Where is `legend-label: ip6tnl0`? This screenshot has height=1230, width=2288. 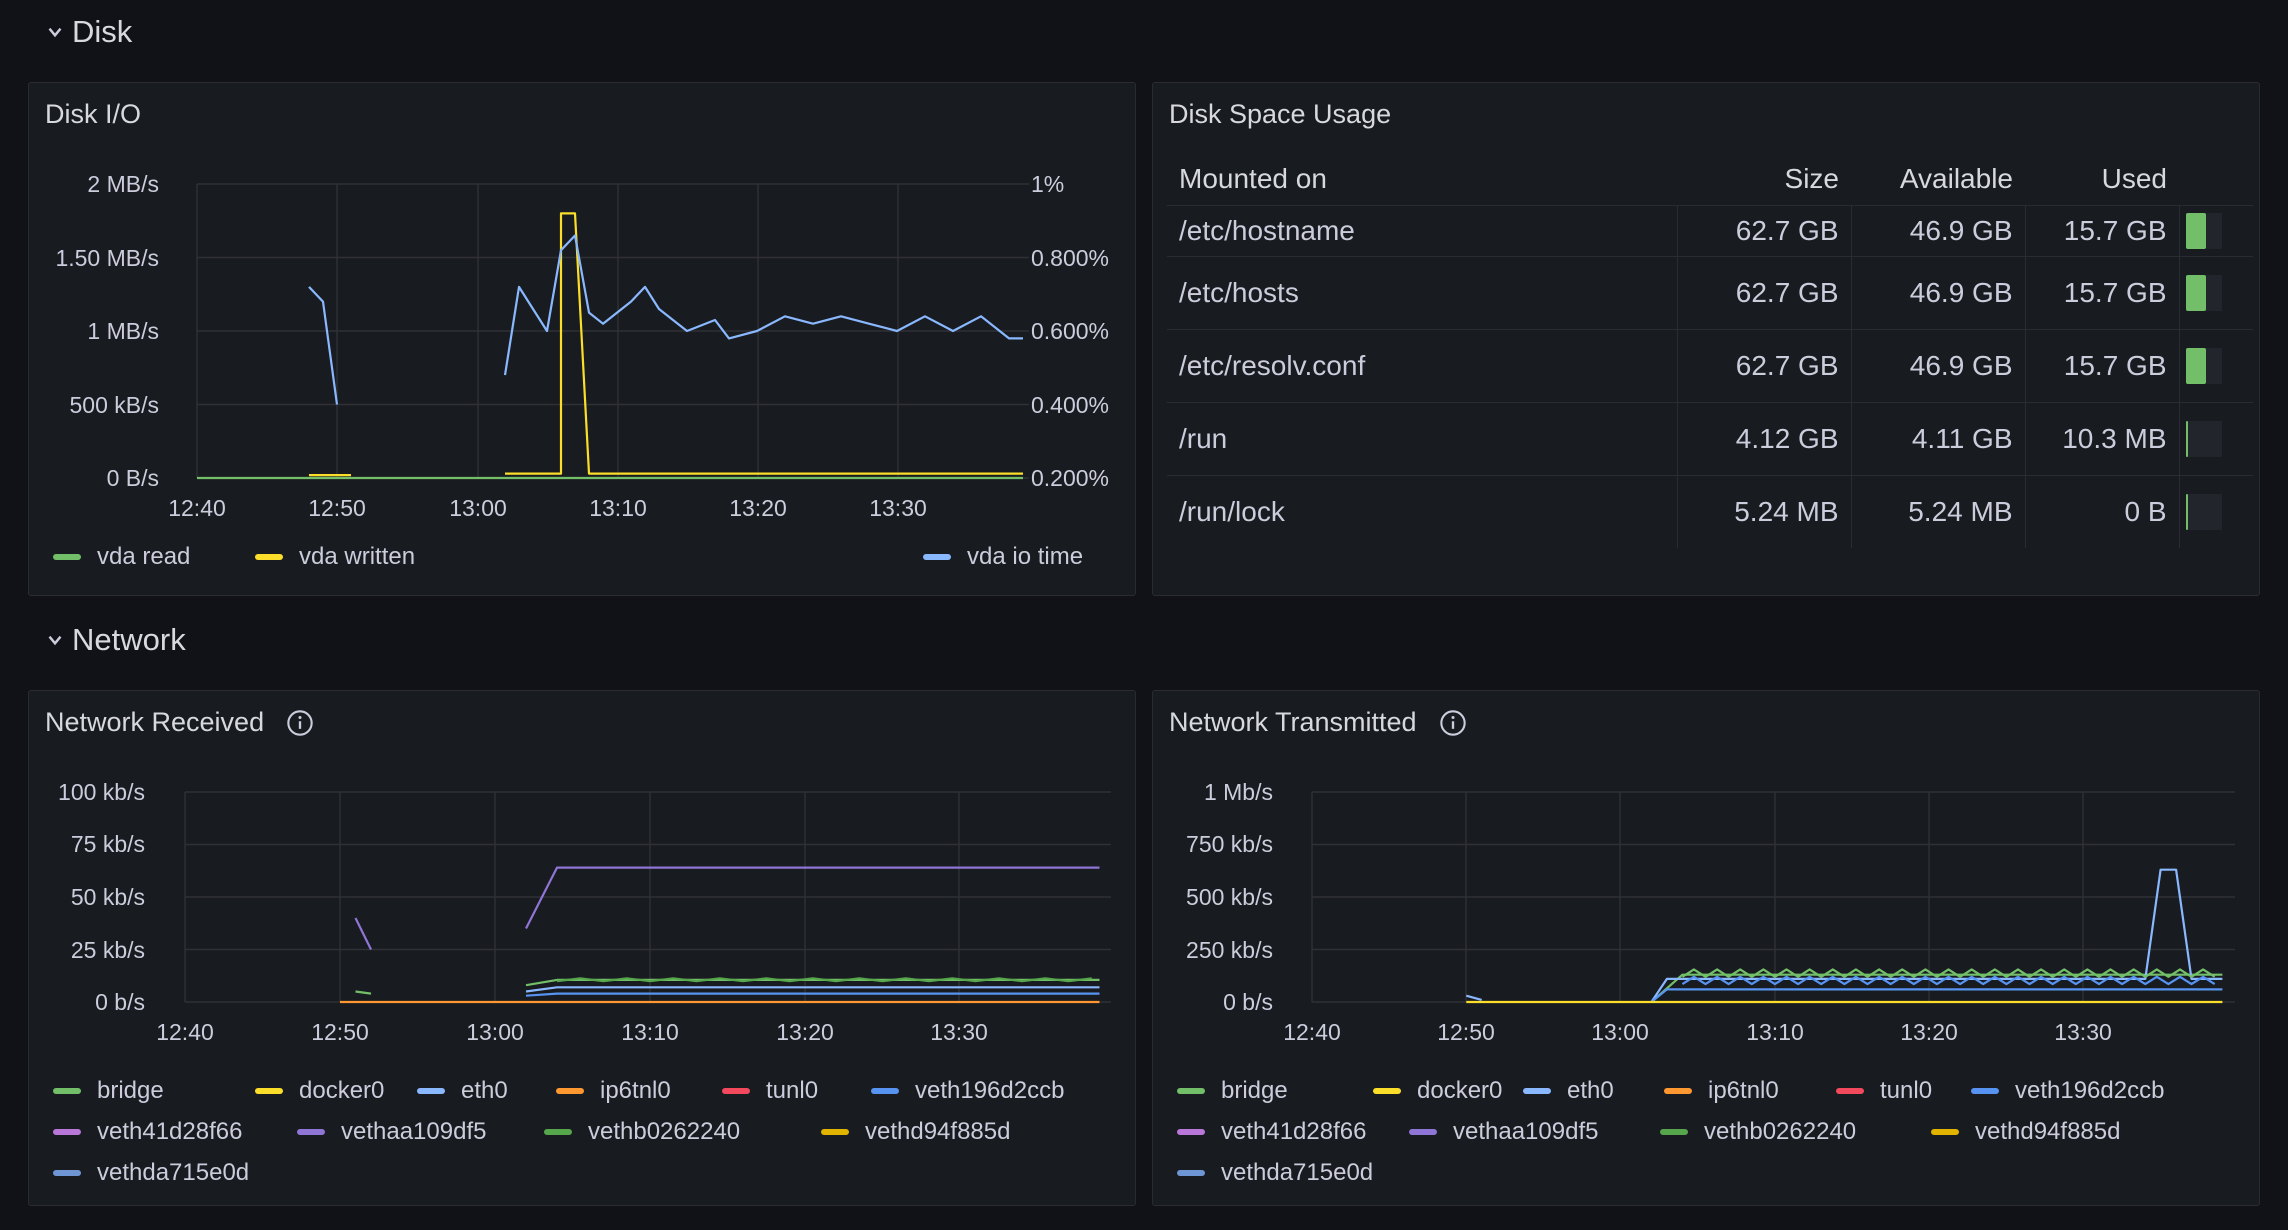
legend-label: ip6tnl0 is located at coordinates (1743, 1090).